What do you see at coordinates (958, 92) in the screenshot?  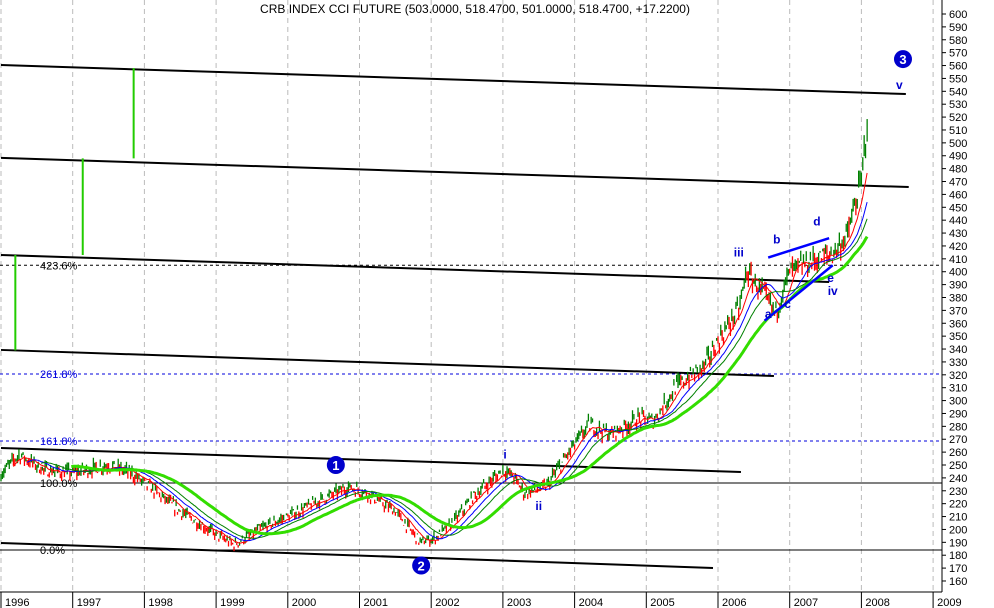 I see `y-tick-label: 540` at bounding box center [958, 92].